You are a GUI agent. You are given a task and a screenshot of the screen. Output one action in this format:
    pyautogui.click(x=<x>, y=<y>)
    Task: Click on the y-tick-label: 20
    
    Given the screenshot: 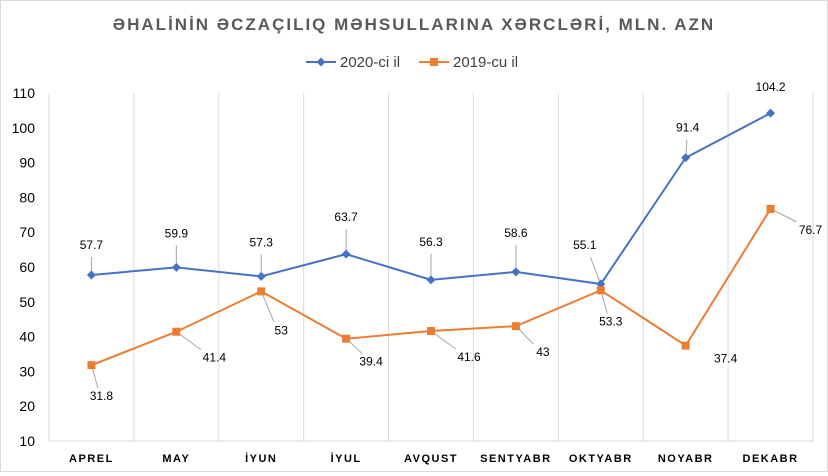 What is the action you would take?
    pyautogui.click(x=27, y=406)
    